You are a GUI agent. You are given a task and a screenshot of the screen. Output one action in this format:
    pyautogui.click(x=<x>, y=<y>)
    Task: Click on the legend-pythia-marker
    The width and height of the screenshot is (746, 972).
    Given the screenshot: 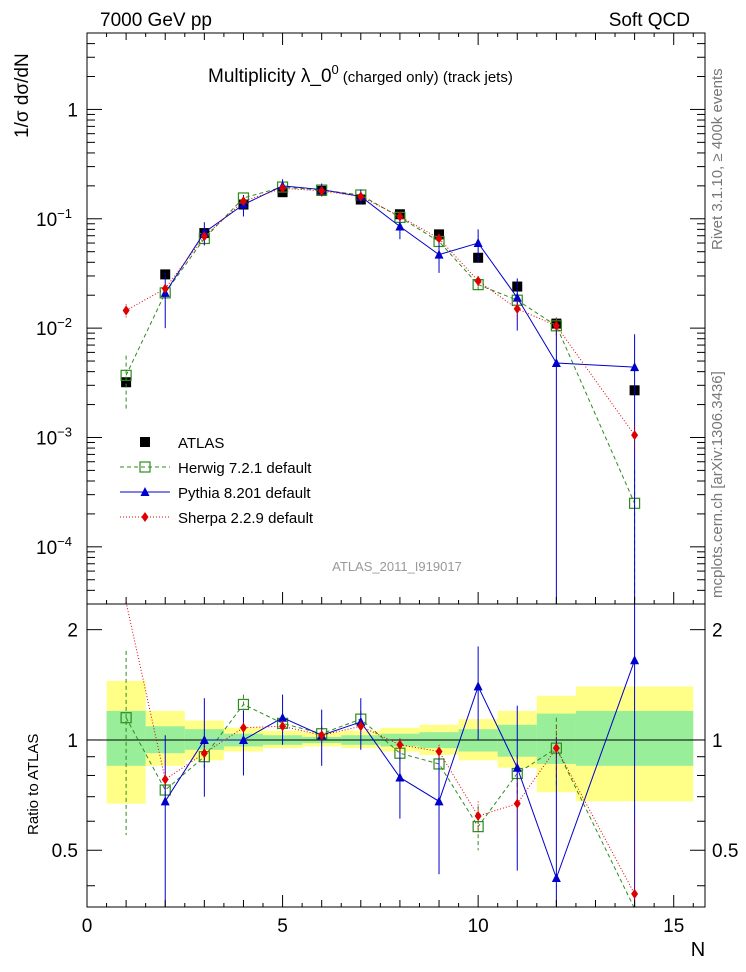 What is the action you would take?
    pyautogui.click(x=145, y=491)
    